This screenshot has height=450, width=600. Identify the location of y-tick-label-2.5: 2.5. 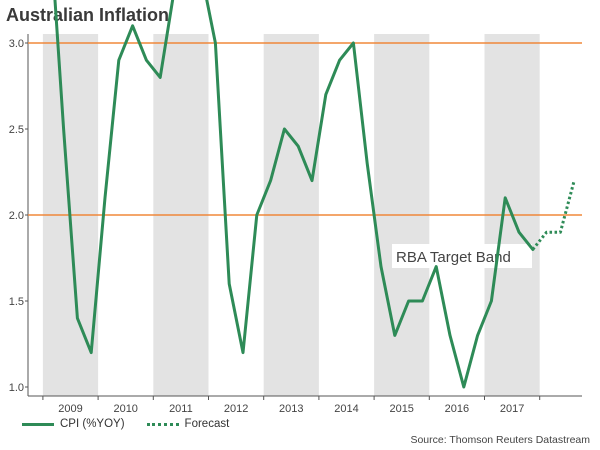
(16, 130).